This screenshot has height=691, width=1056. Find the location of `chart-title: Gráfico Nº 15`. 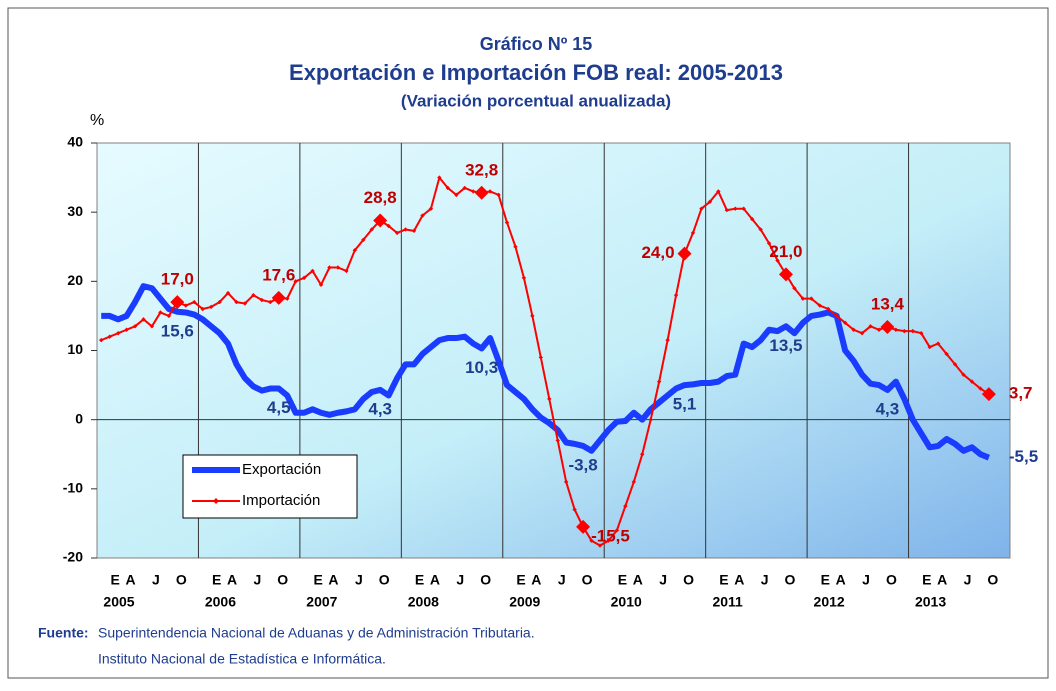

chart-title: Gráfico Nº 15 is located at coordinates (536, 44).